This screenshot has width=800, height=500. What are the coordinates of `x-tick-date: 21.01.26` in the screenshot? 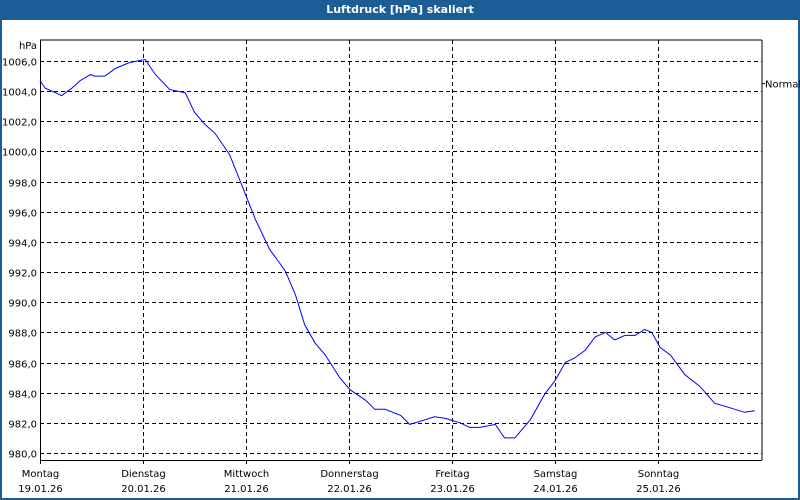 It's located at (246, 489).